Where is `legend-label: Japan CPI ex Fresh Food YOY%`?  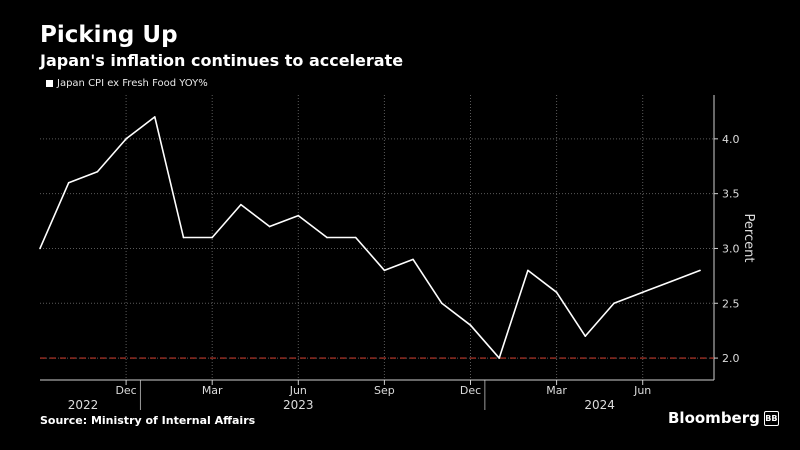
legend-label: Japan CPI ex Fresh Food YOY% is located at coordinates (132, 83).